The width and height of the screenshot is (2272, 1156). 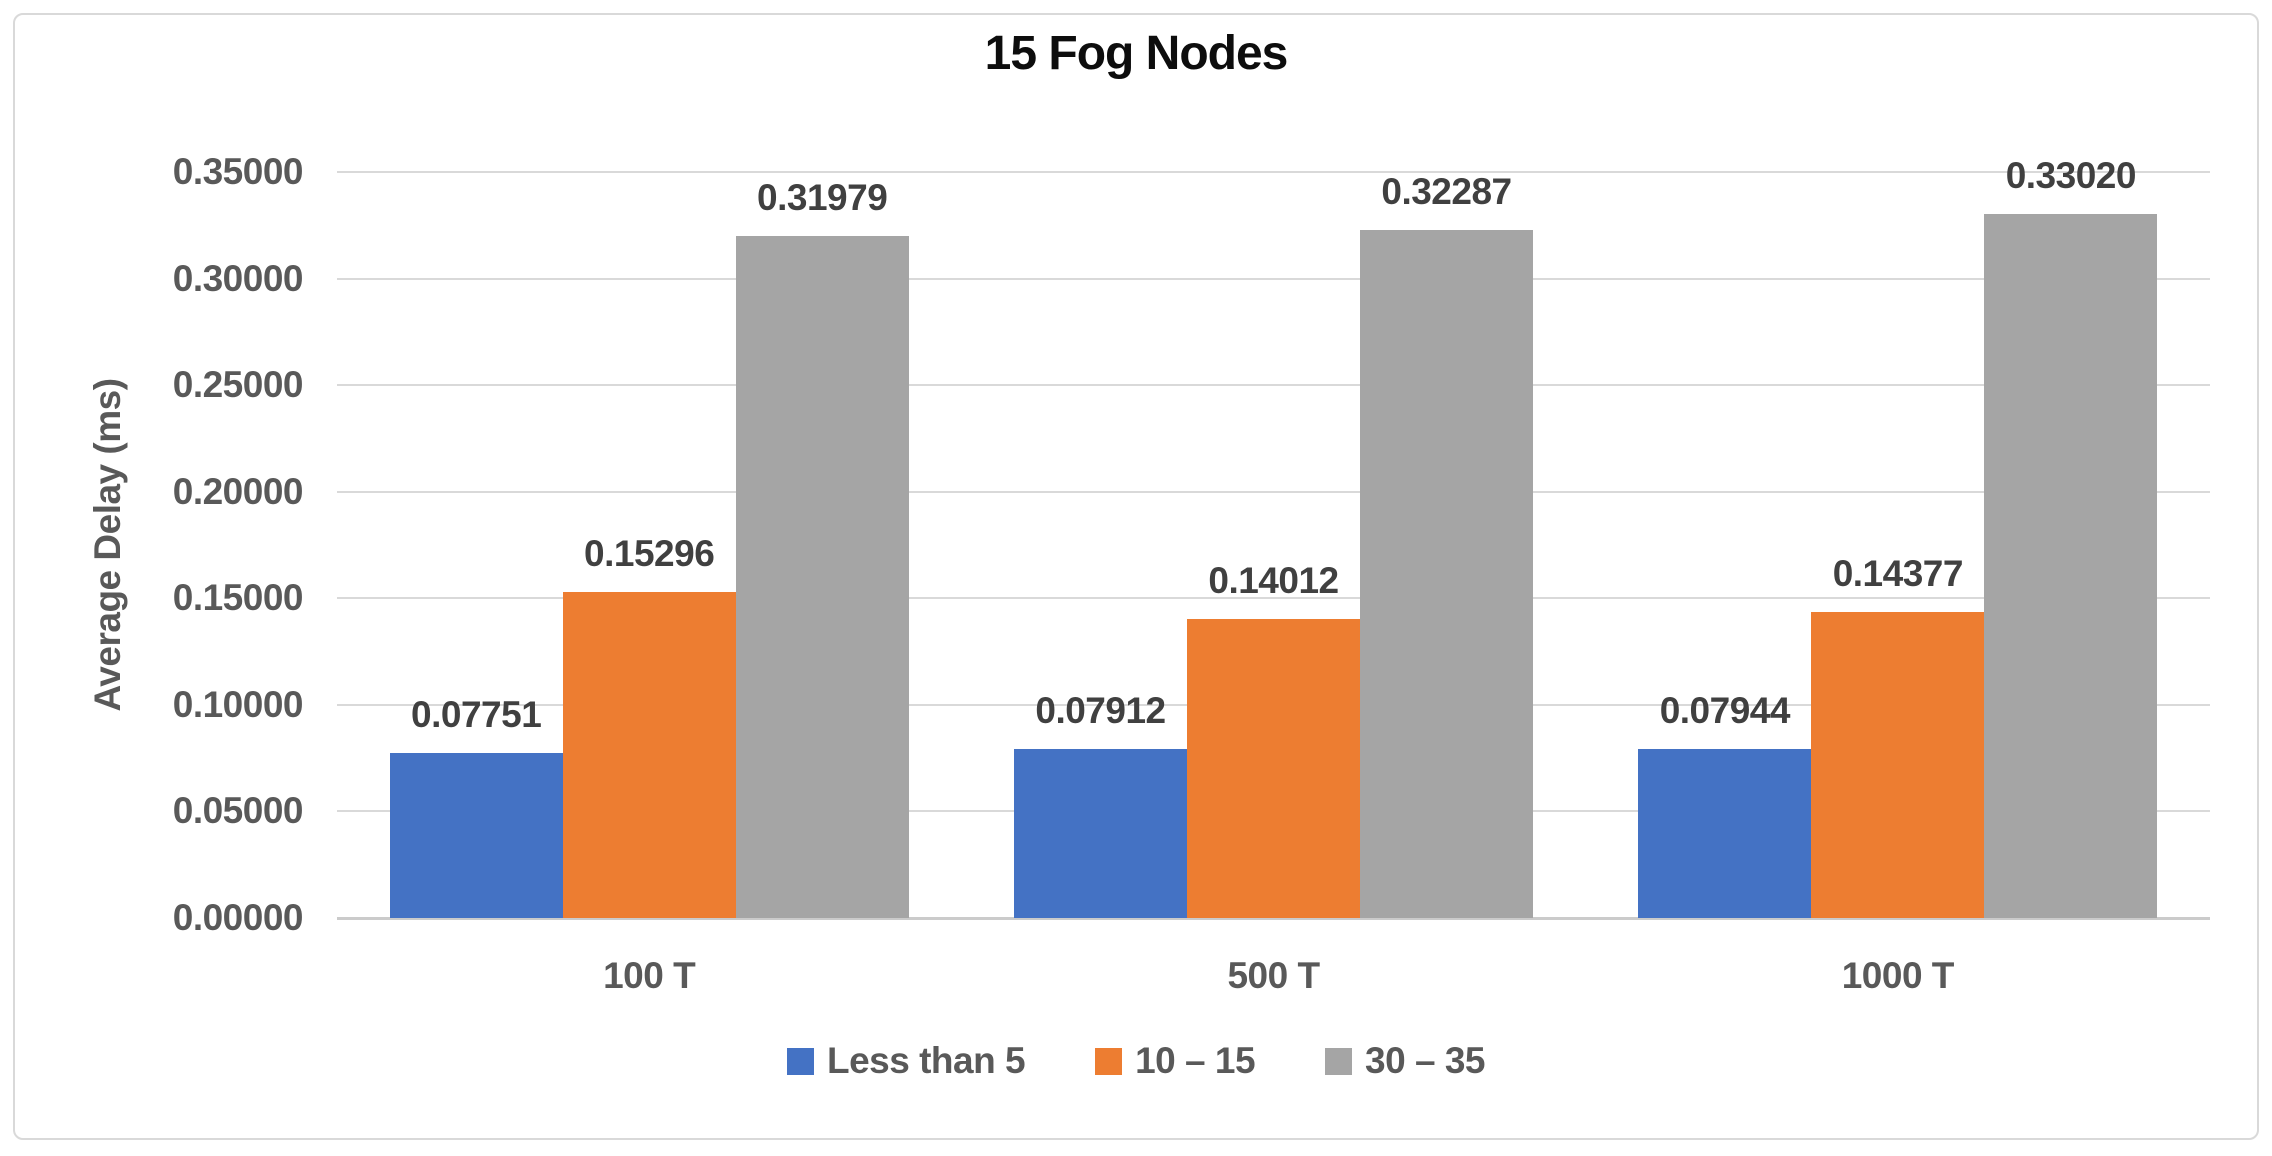 What do you see at coordinates (1195, 1060) in the screenshot?
I see `legend-label: 10 – 15` at bounding box center [1195, 1060].